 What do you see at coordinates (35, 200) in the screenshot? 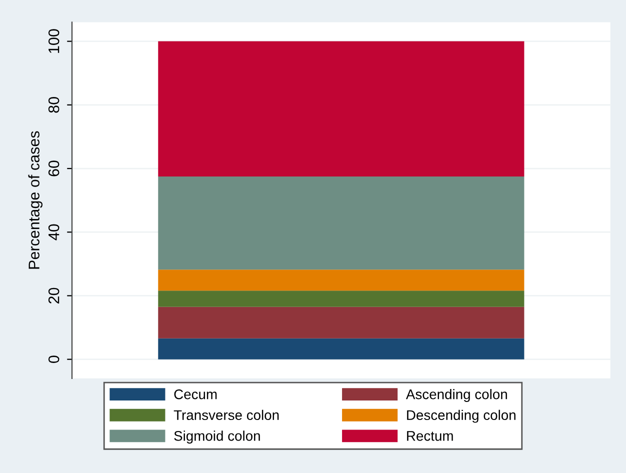
I see `y-axis-title: Percentage of cases` at bounding box center [35, 200].